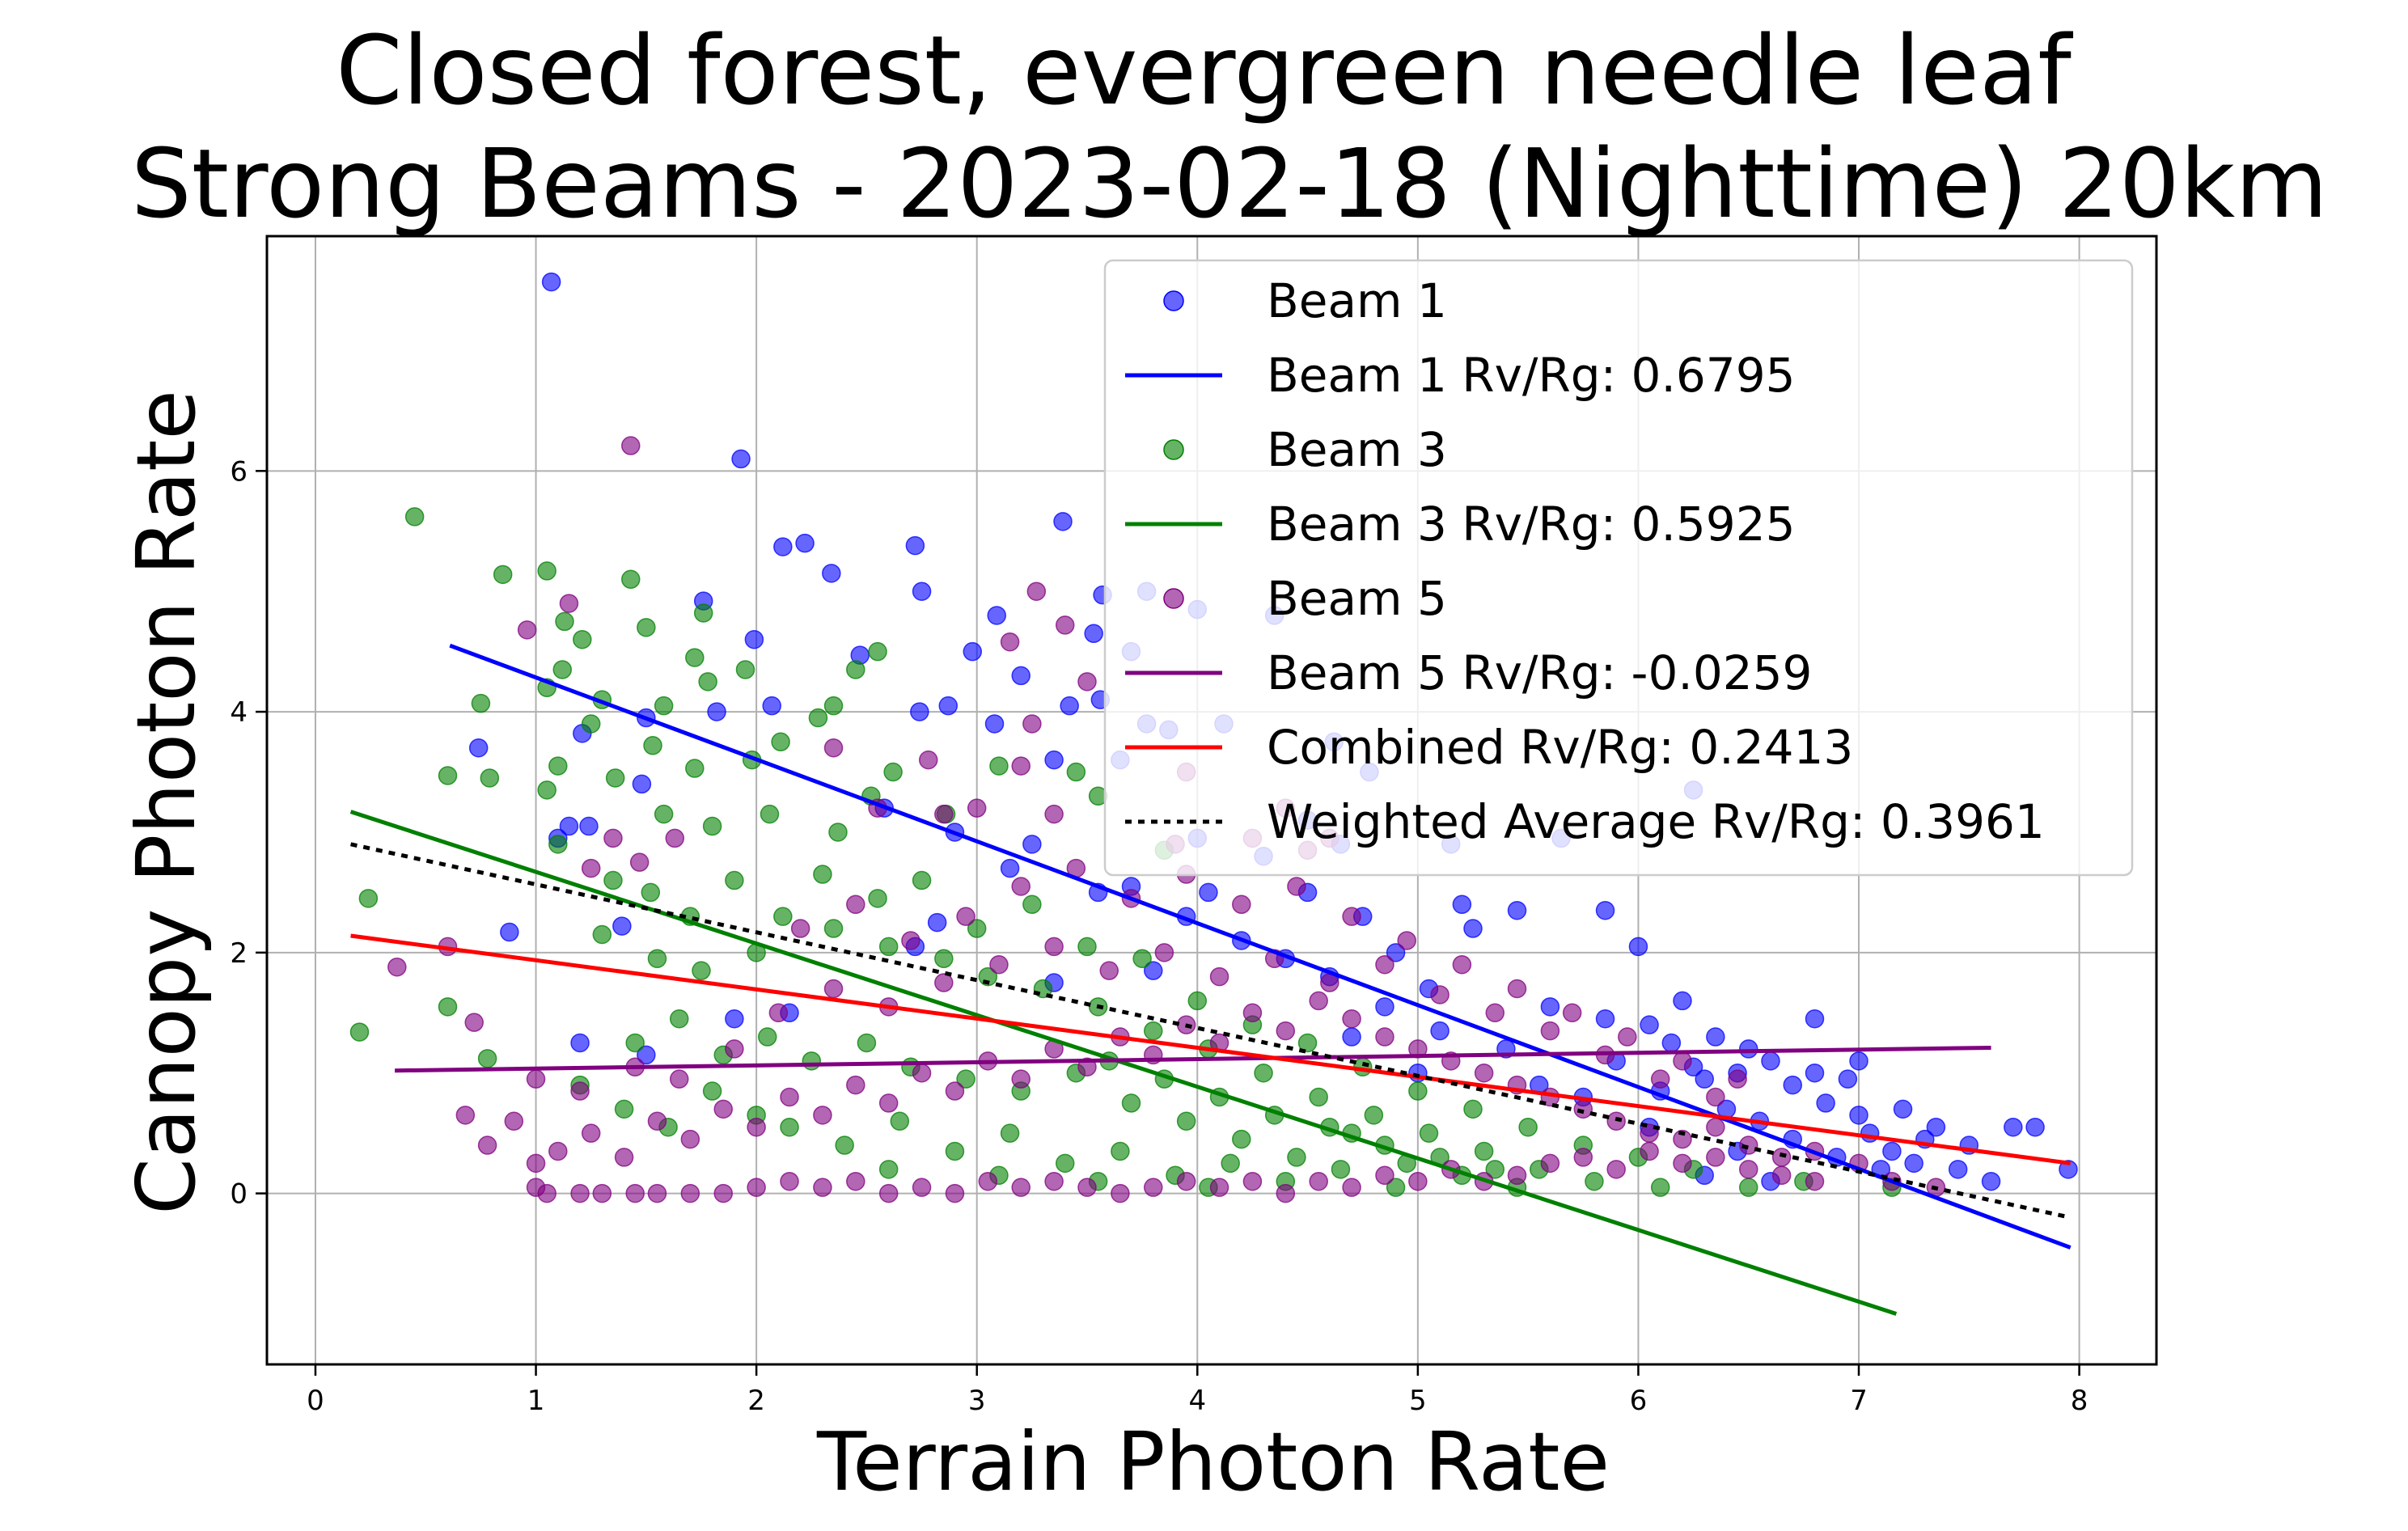  Describe the element at coordinates (1531, 524) in the screenshot. I see `legend-label-beam-3-rv-rg-0-5925: Beam 3 Rv/Rg: 0.5925` at that location.